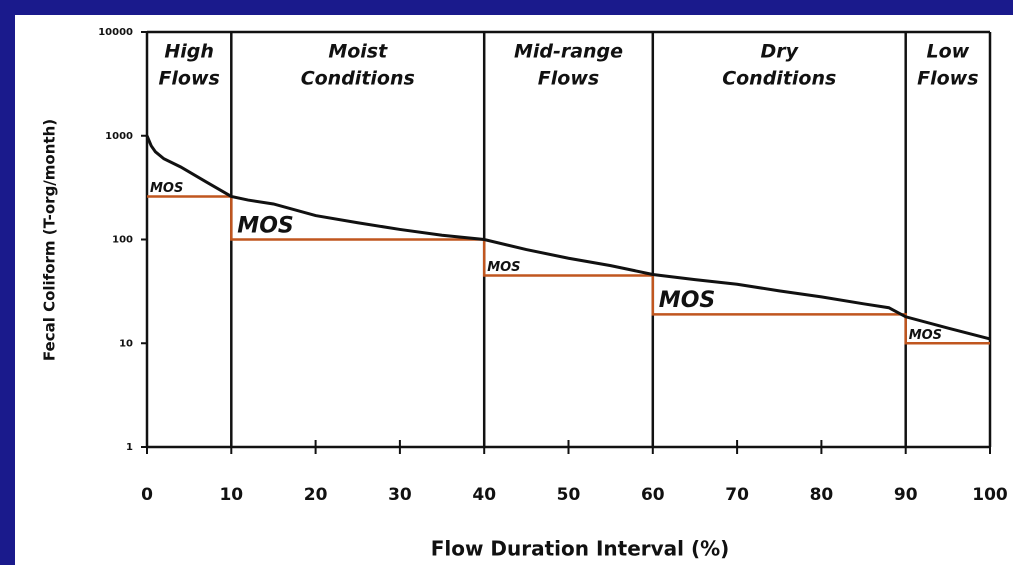 The width and height of the screenshot is (1013, 565). I want to click on y-tick-label: 1, so click(129, 447).